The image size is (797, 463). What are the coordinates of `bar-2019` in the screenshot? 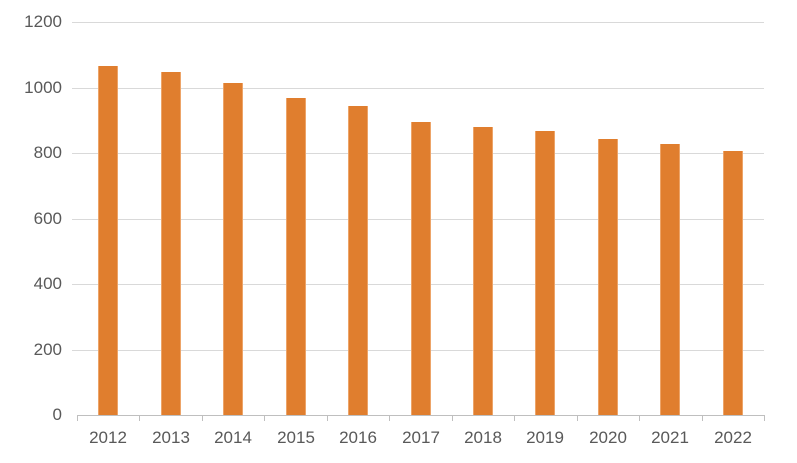 It's located at (545, 272).